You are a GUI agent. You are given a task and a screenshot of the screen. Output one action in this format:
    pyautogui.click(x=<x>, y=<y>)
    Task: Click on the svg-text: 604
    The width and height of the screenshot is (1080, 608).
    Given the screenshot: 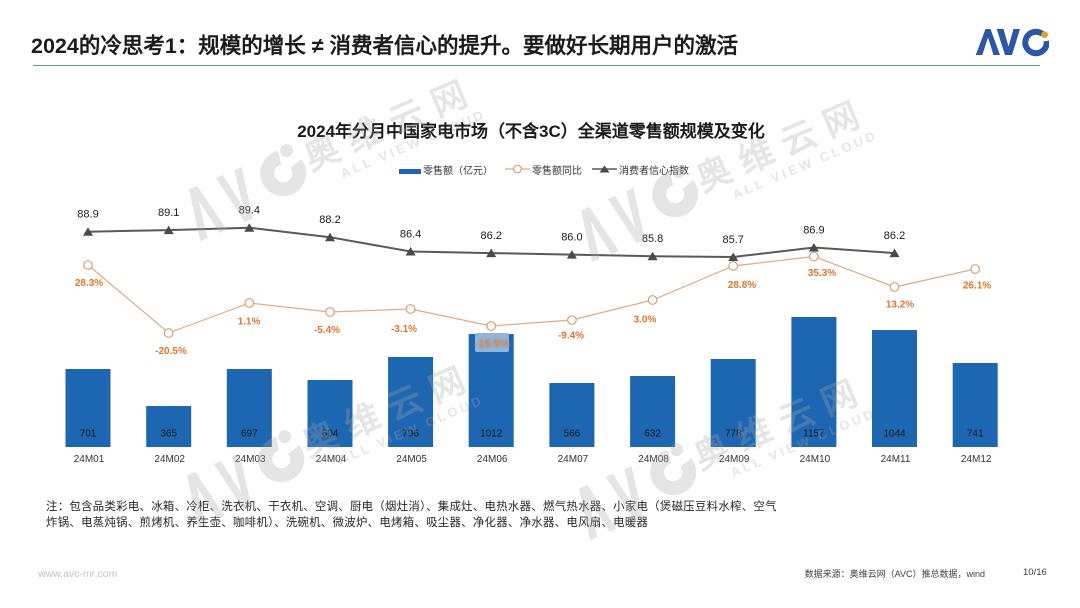 What is the action you would take?
    pyautogui.click(x=330, y=434)
    